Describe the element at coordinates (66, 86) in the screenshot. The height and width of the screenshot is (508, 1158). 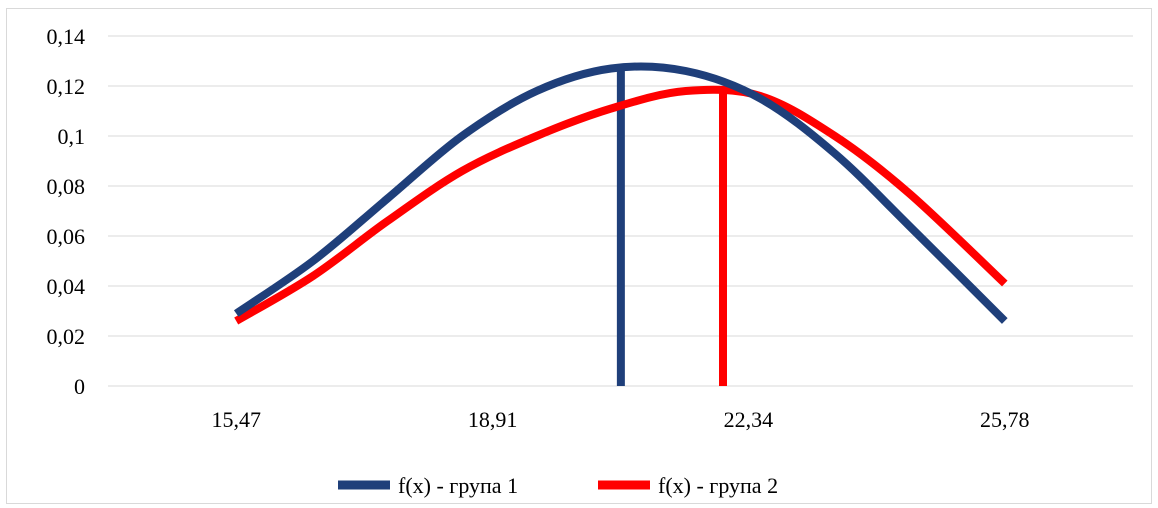
I see `y-tick-label: 0,12` at that location.